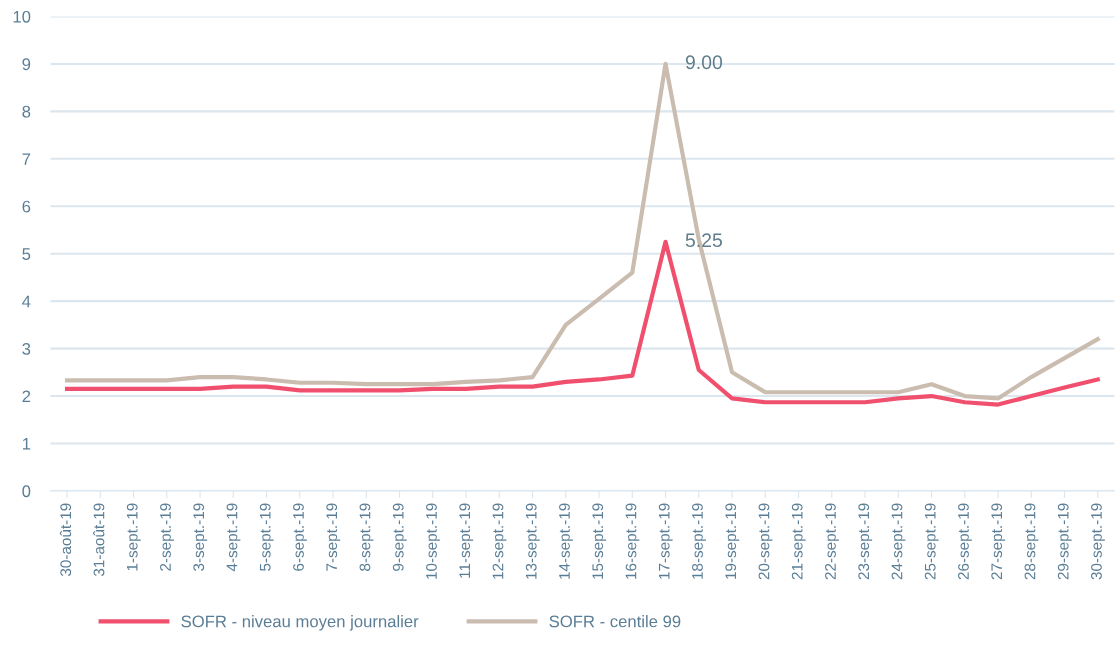 The width and height of the screenshot is (1120, 659). Describe the element at coordinates (26, 396) in the screenshot. I see `y-tick-label: 2` at that location.